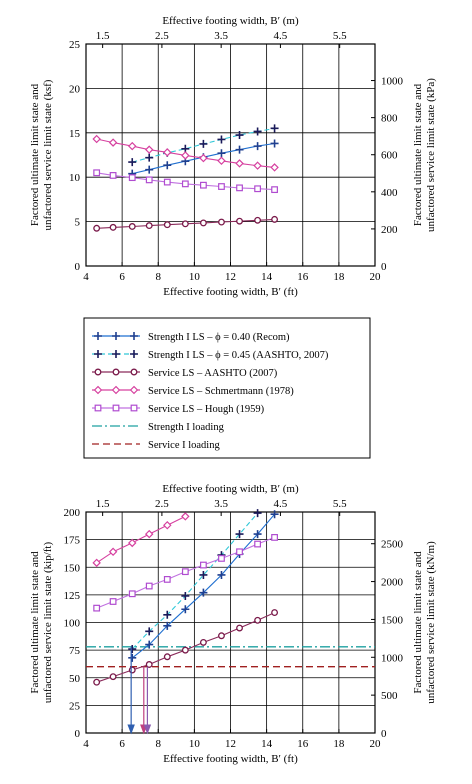  I want to click on y2-tick-label: 1000, so click(392, 82).